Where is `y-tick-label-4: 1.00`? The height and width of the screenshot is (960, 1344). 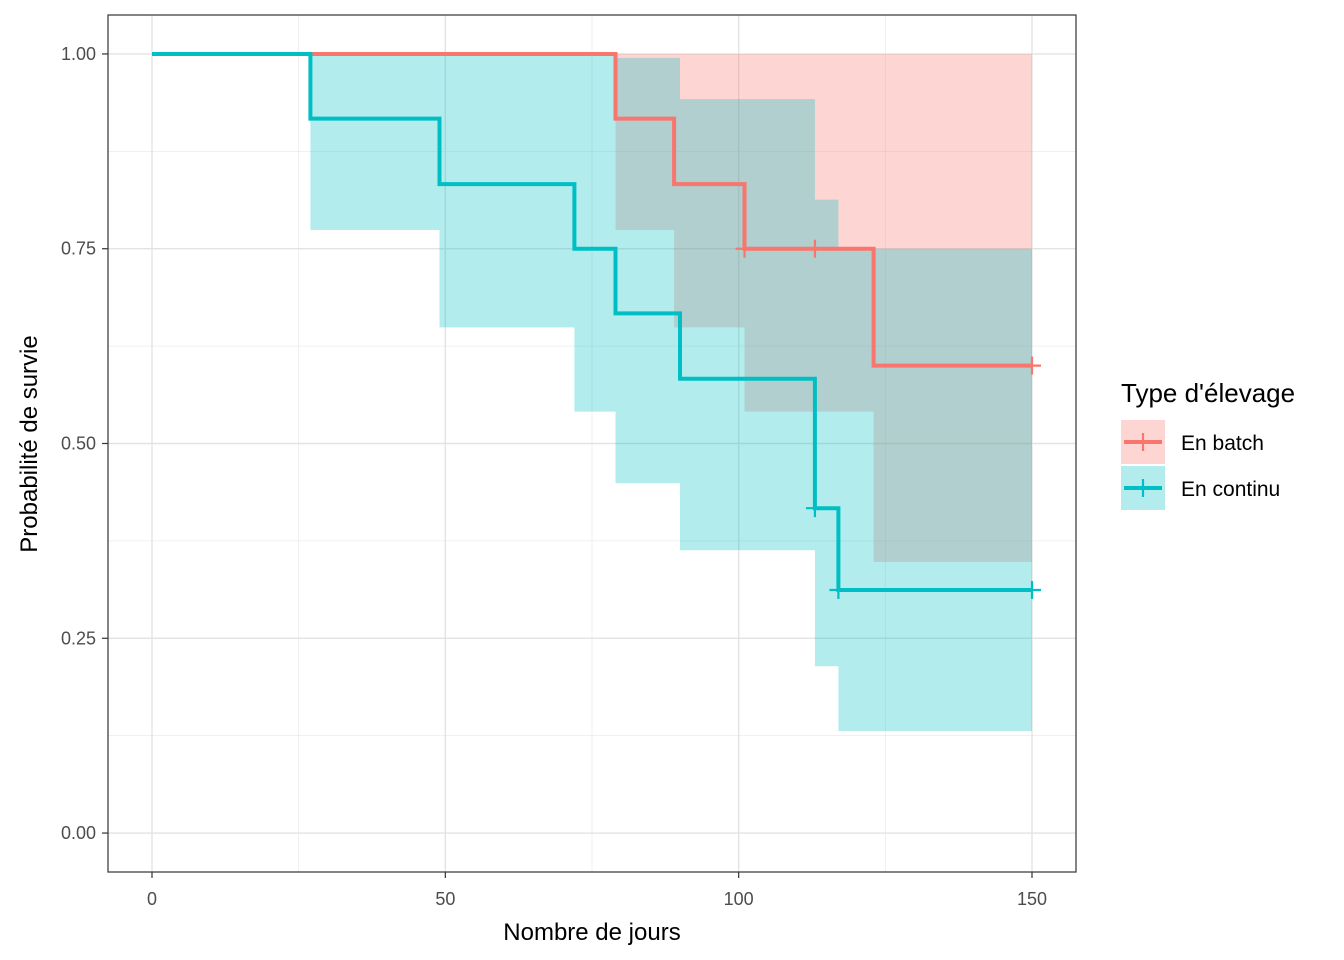
y-tick-label-4: 1.00 is located at coordinates (78, 54).